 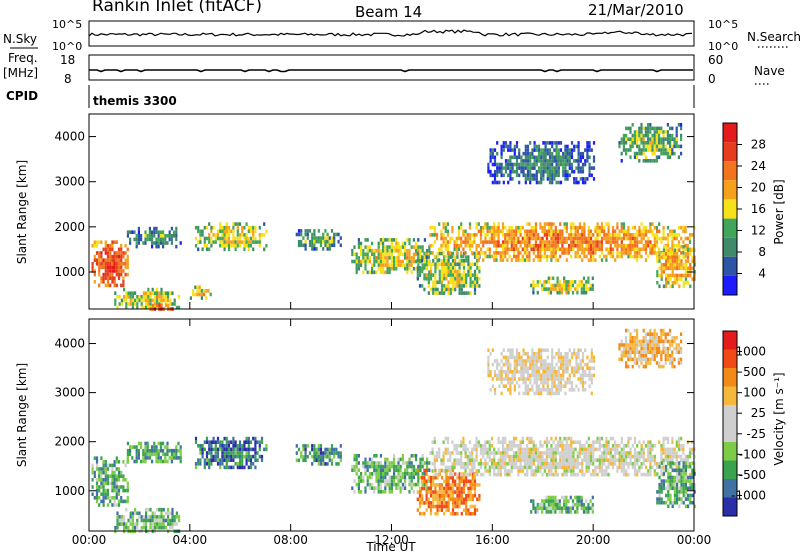 I want to click on power-colorbar-label: Power [dB], so click(x=779, y=211).